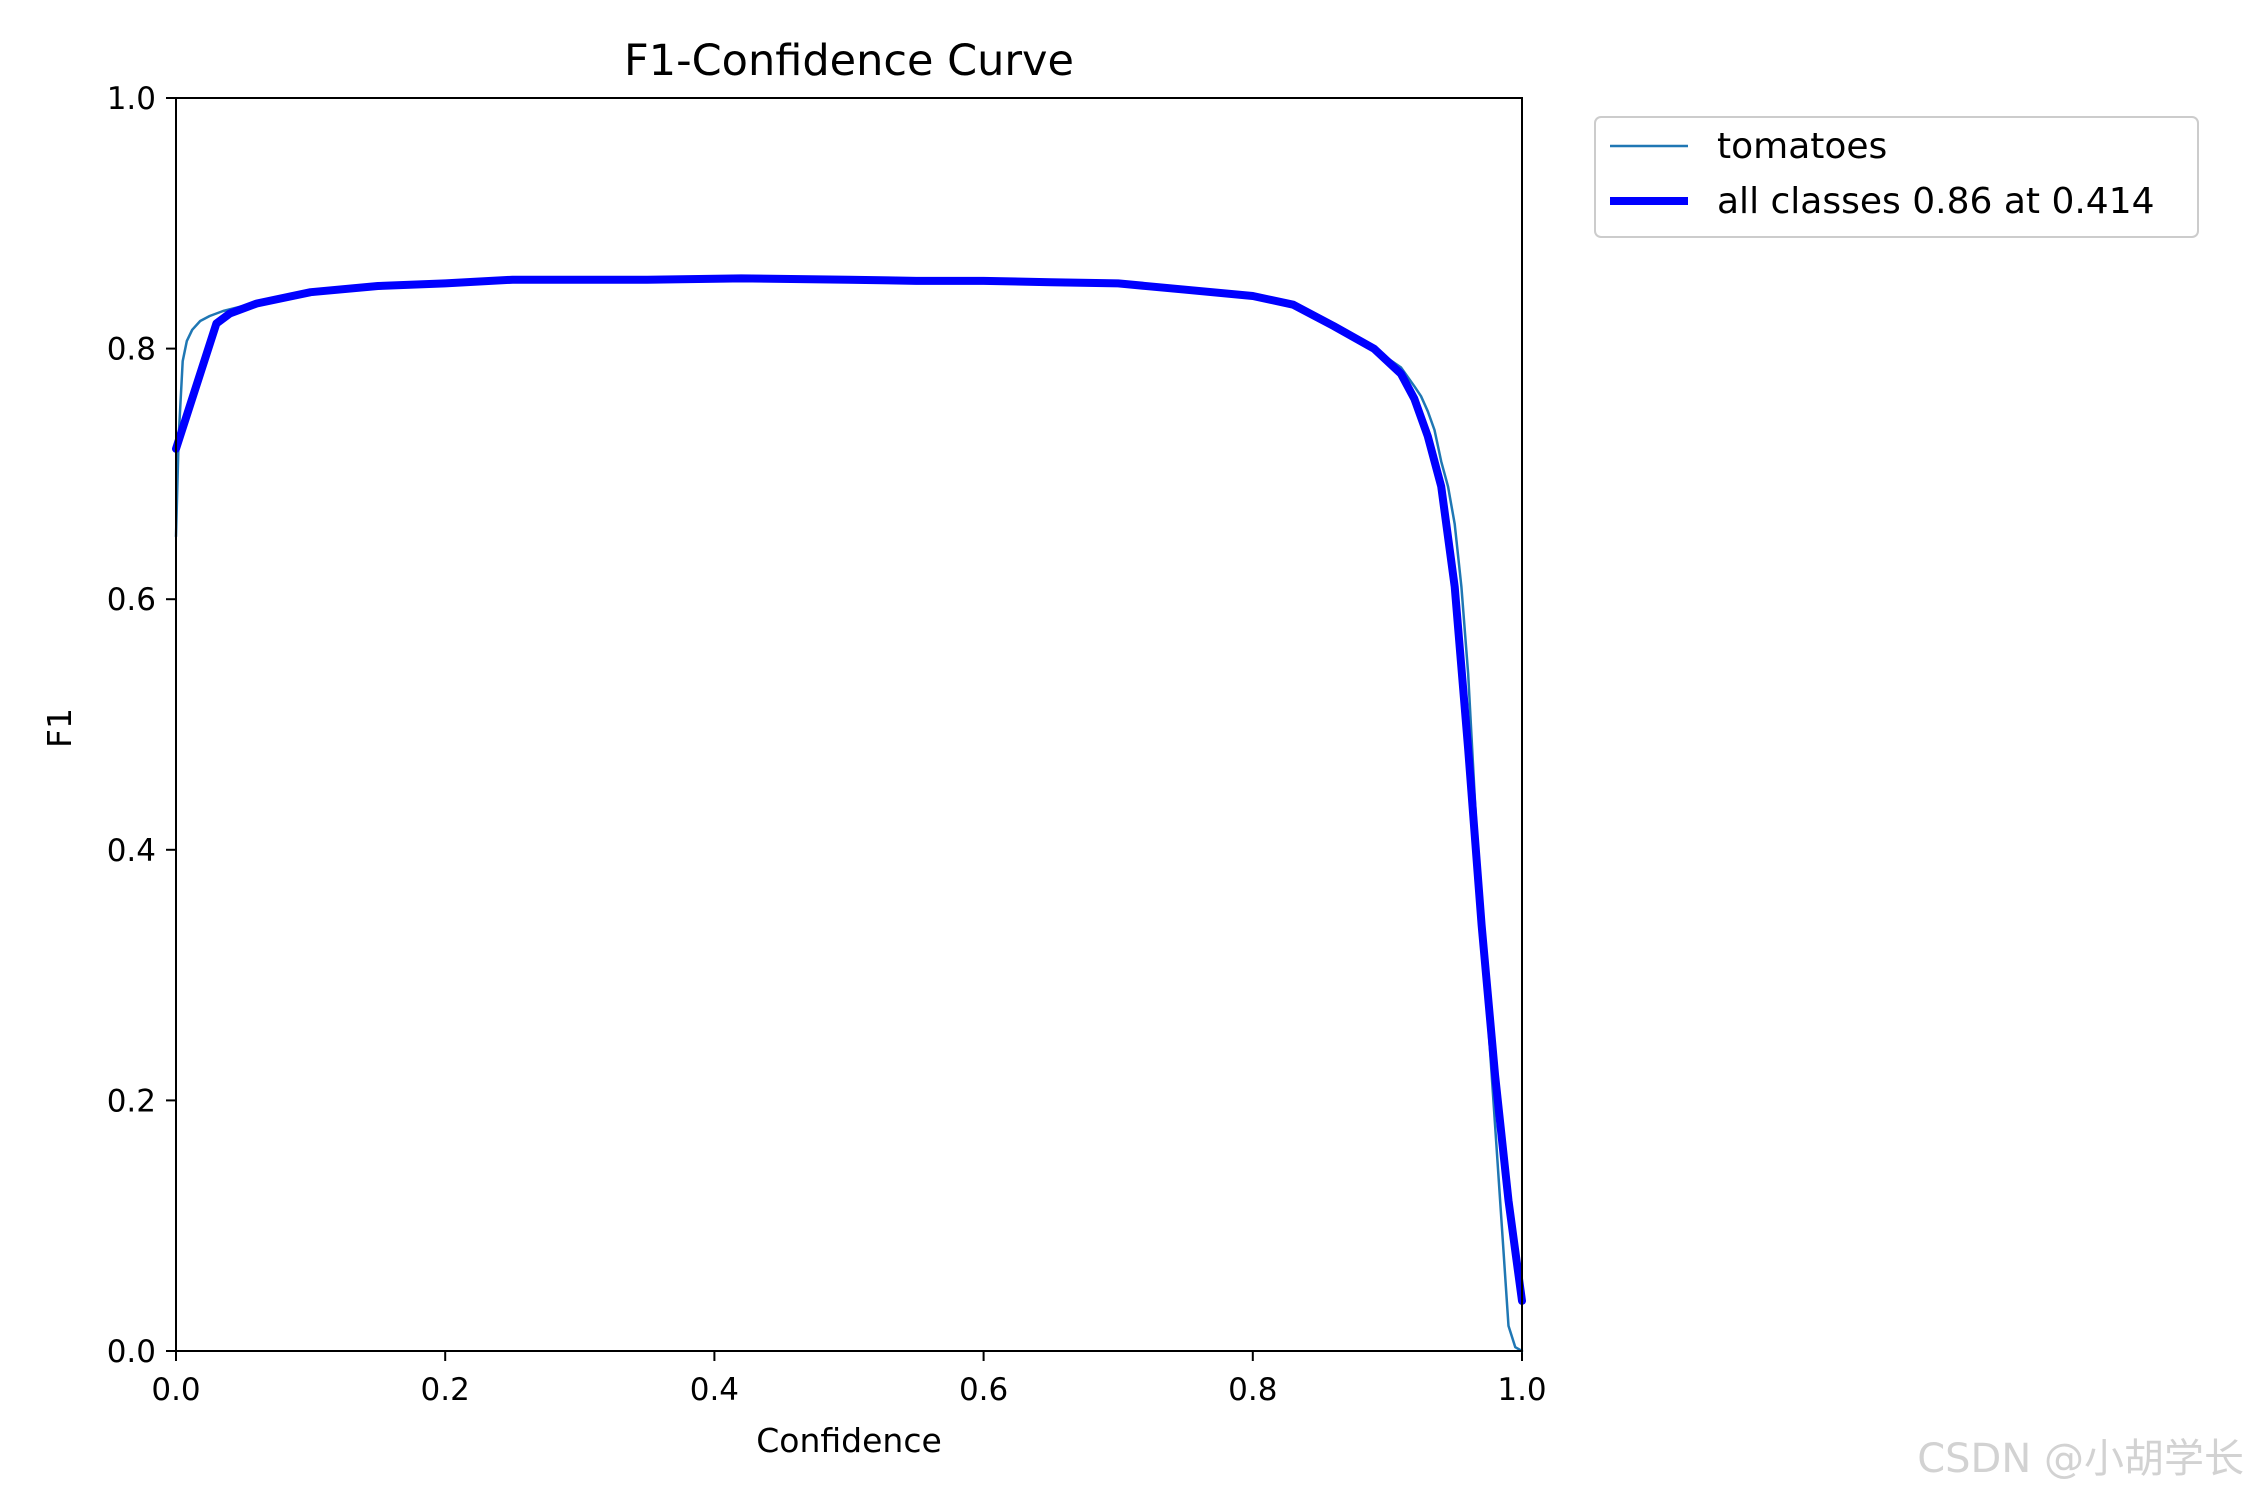 This screenshot has width=2250, height=1500. What do you see at coordinates (131, 99) in the screenshot?
I see `y-tick-label: 1.0` at bounding box center [131, 99].